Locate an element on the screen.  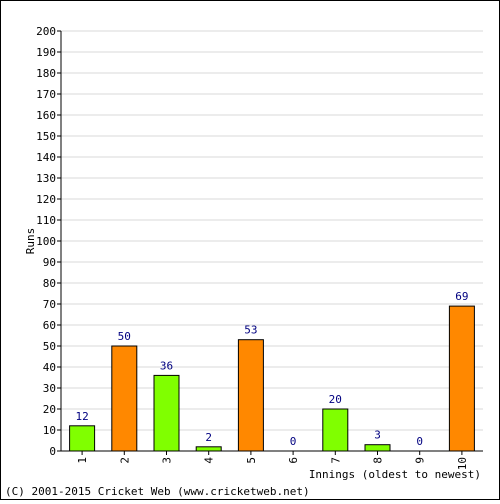
data-label: 36 is located at coordinates (166, 365).